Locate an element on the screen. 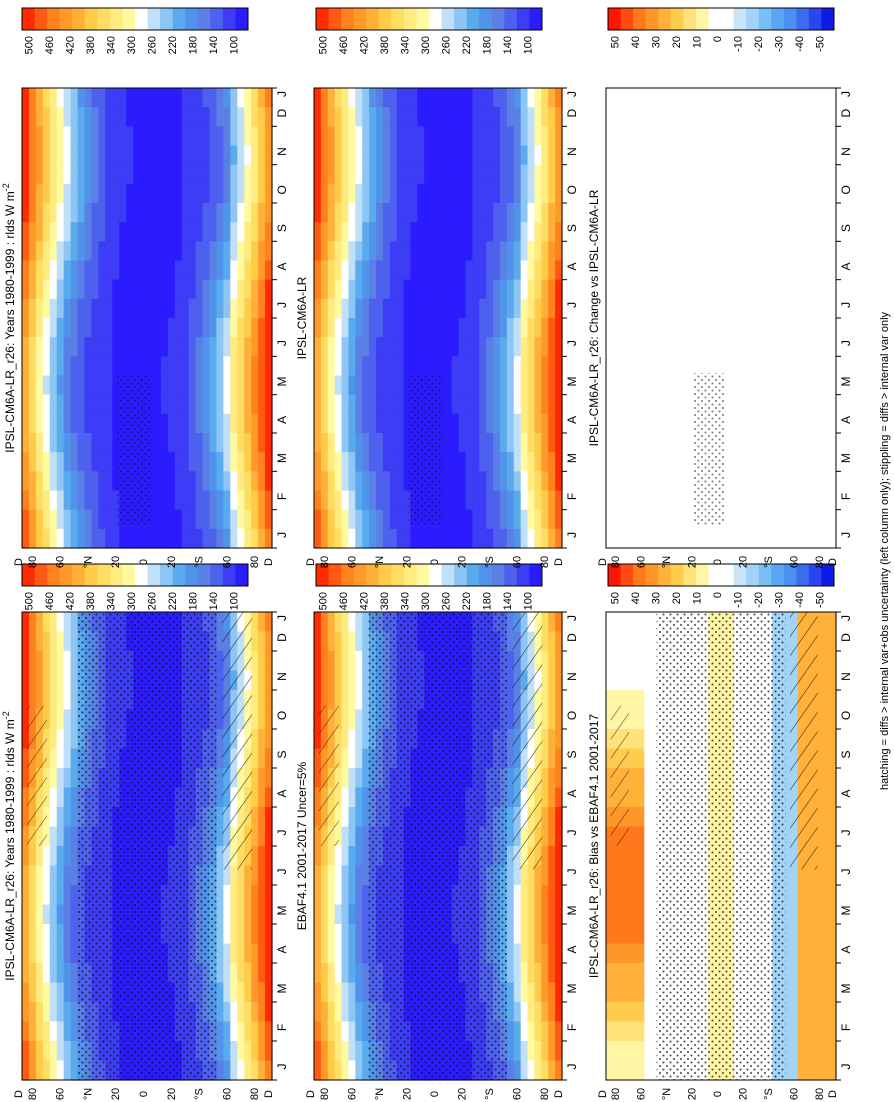 The height and width of the screenshot is (1102, 894). colorbar-tick-label: 340 is located at coordinates (405, 45).